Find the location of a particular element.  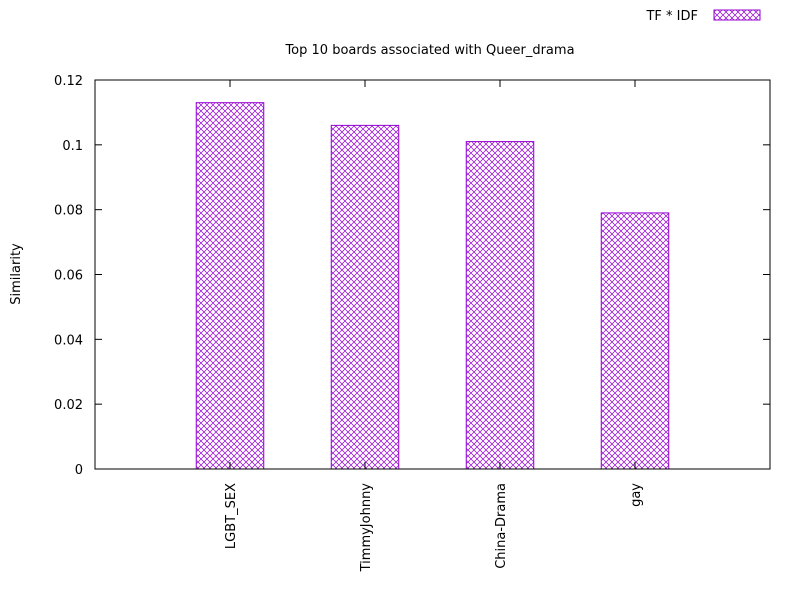

y-tick-label: 0.08 is located at coordinates (68, 211).